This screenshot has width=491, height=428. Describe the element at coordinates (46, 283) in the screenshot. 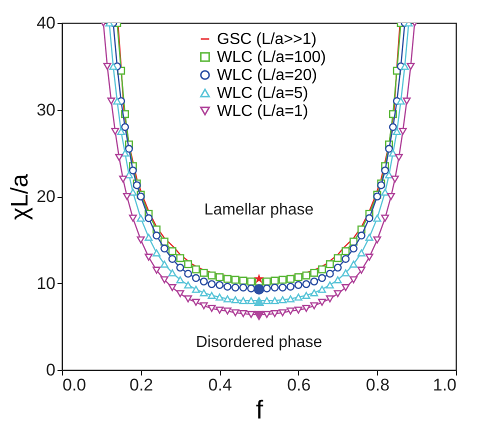

I see `y-tick-label: 10` at that location.